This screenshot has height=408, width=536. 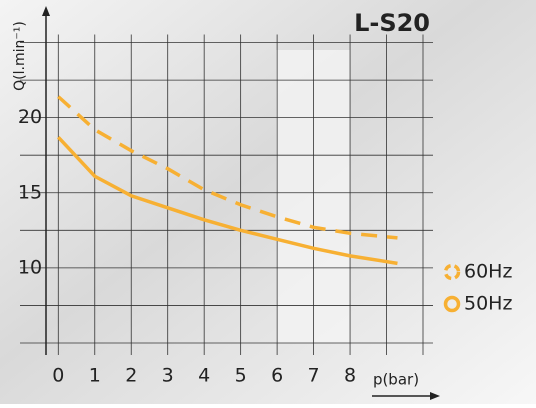 I want to click on x-tick-label: 2, so click(x=131, y=376).